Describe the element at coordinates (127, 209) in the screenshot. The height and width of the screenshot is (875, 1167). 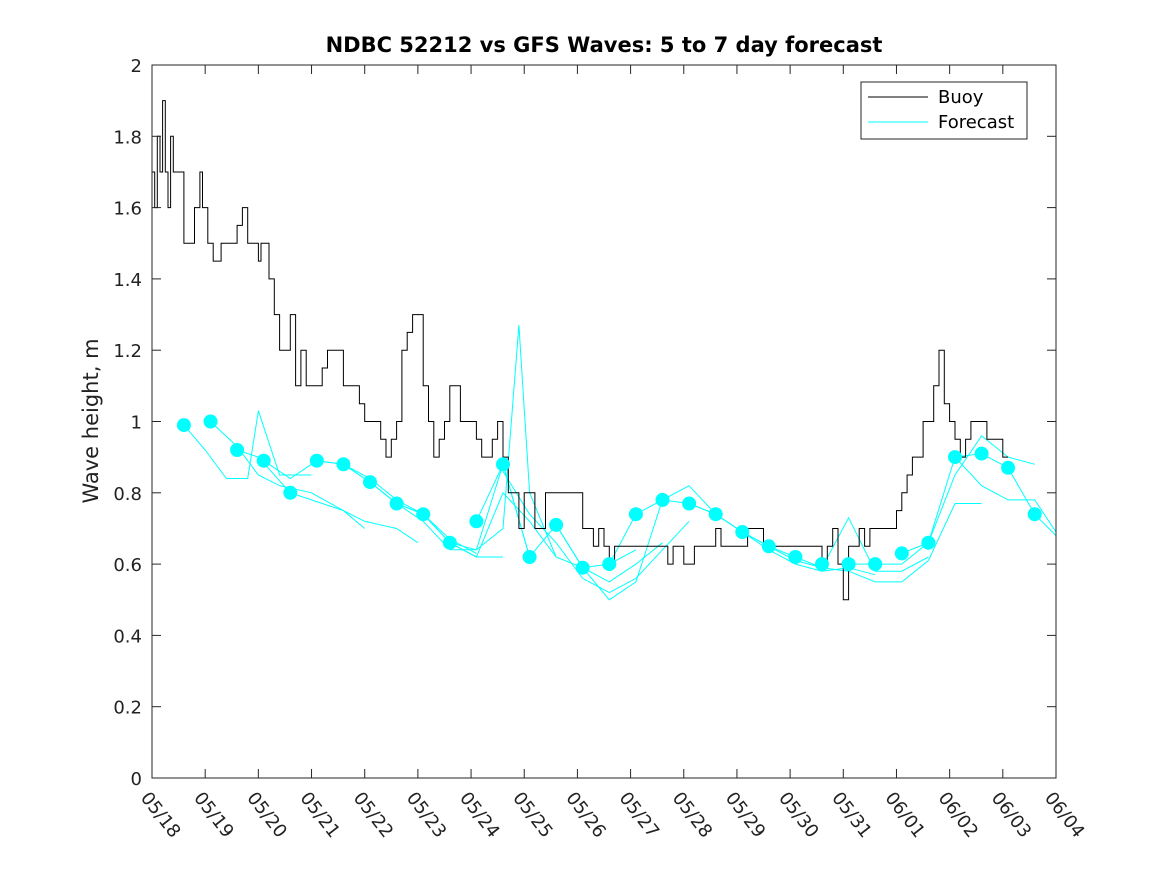
I see `y-tick-label-8: 1.6` at that location.